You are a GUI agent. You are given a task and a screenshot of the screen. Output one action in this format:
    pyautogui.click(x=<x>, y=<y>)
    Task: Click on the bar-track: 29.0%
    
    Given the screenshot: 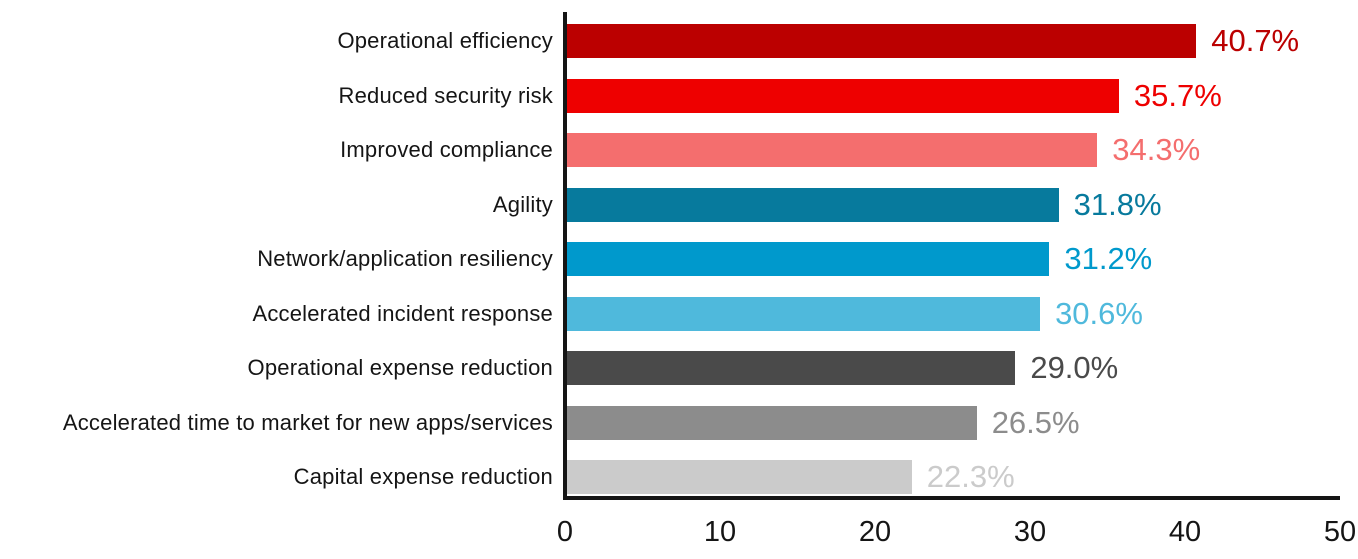 What is the action you would take?
    pyautogui.click(x=953, y=368)
    